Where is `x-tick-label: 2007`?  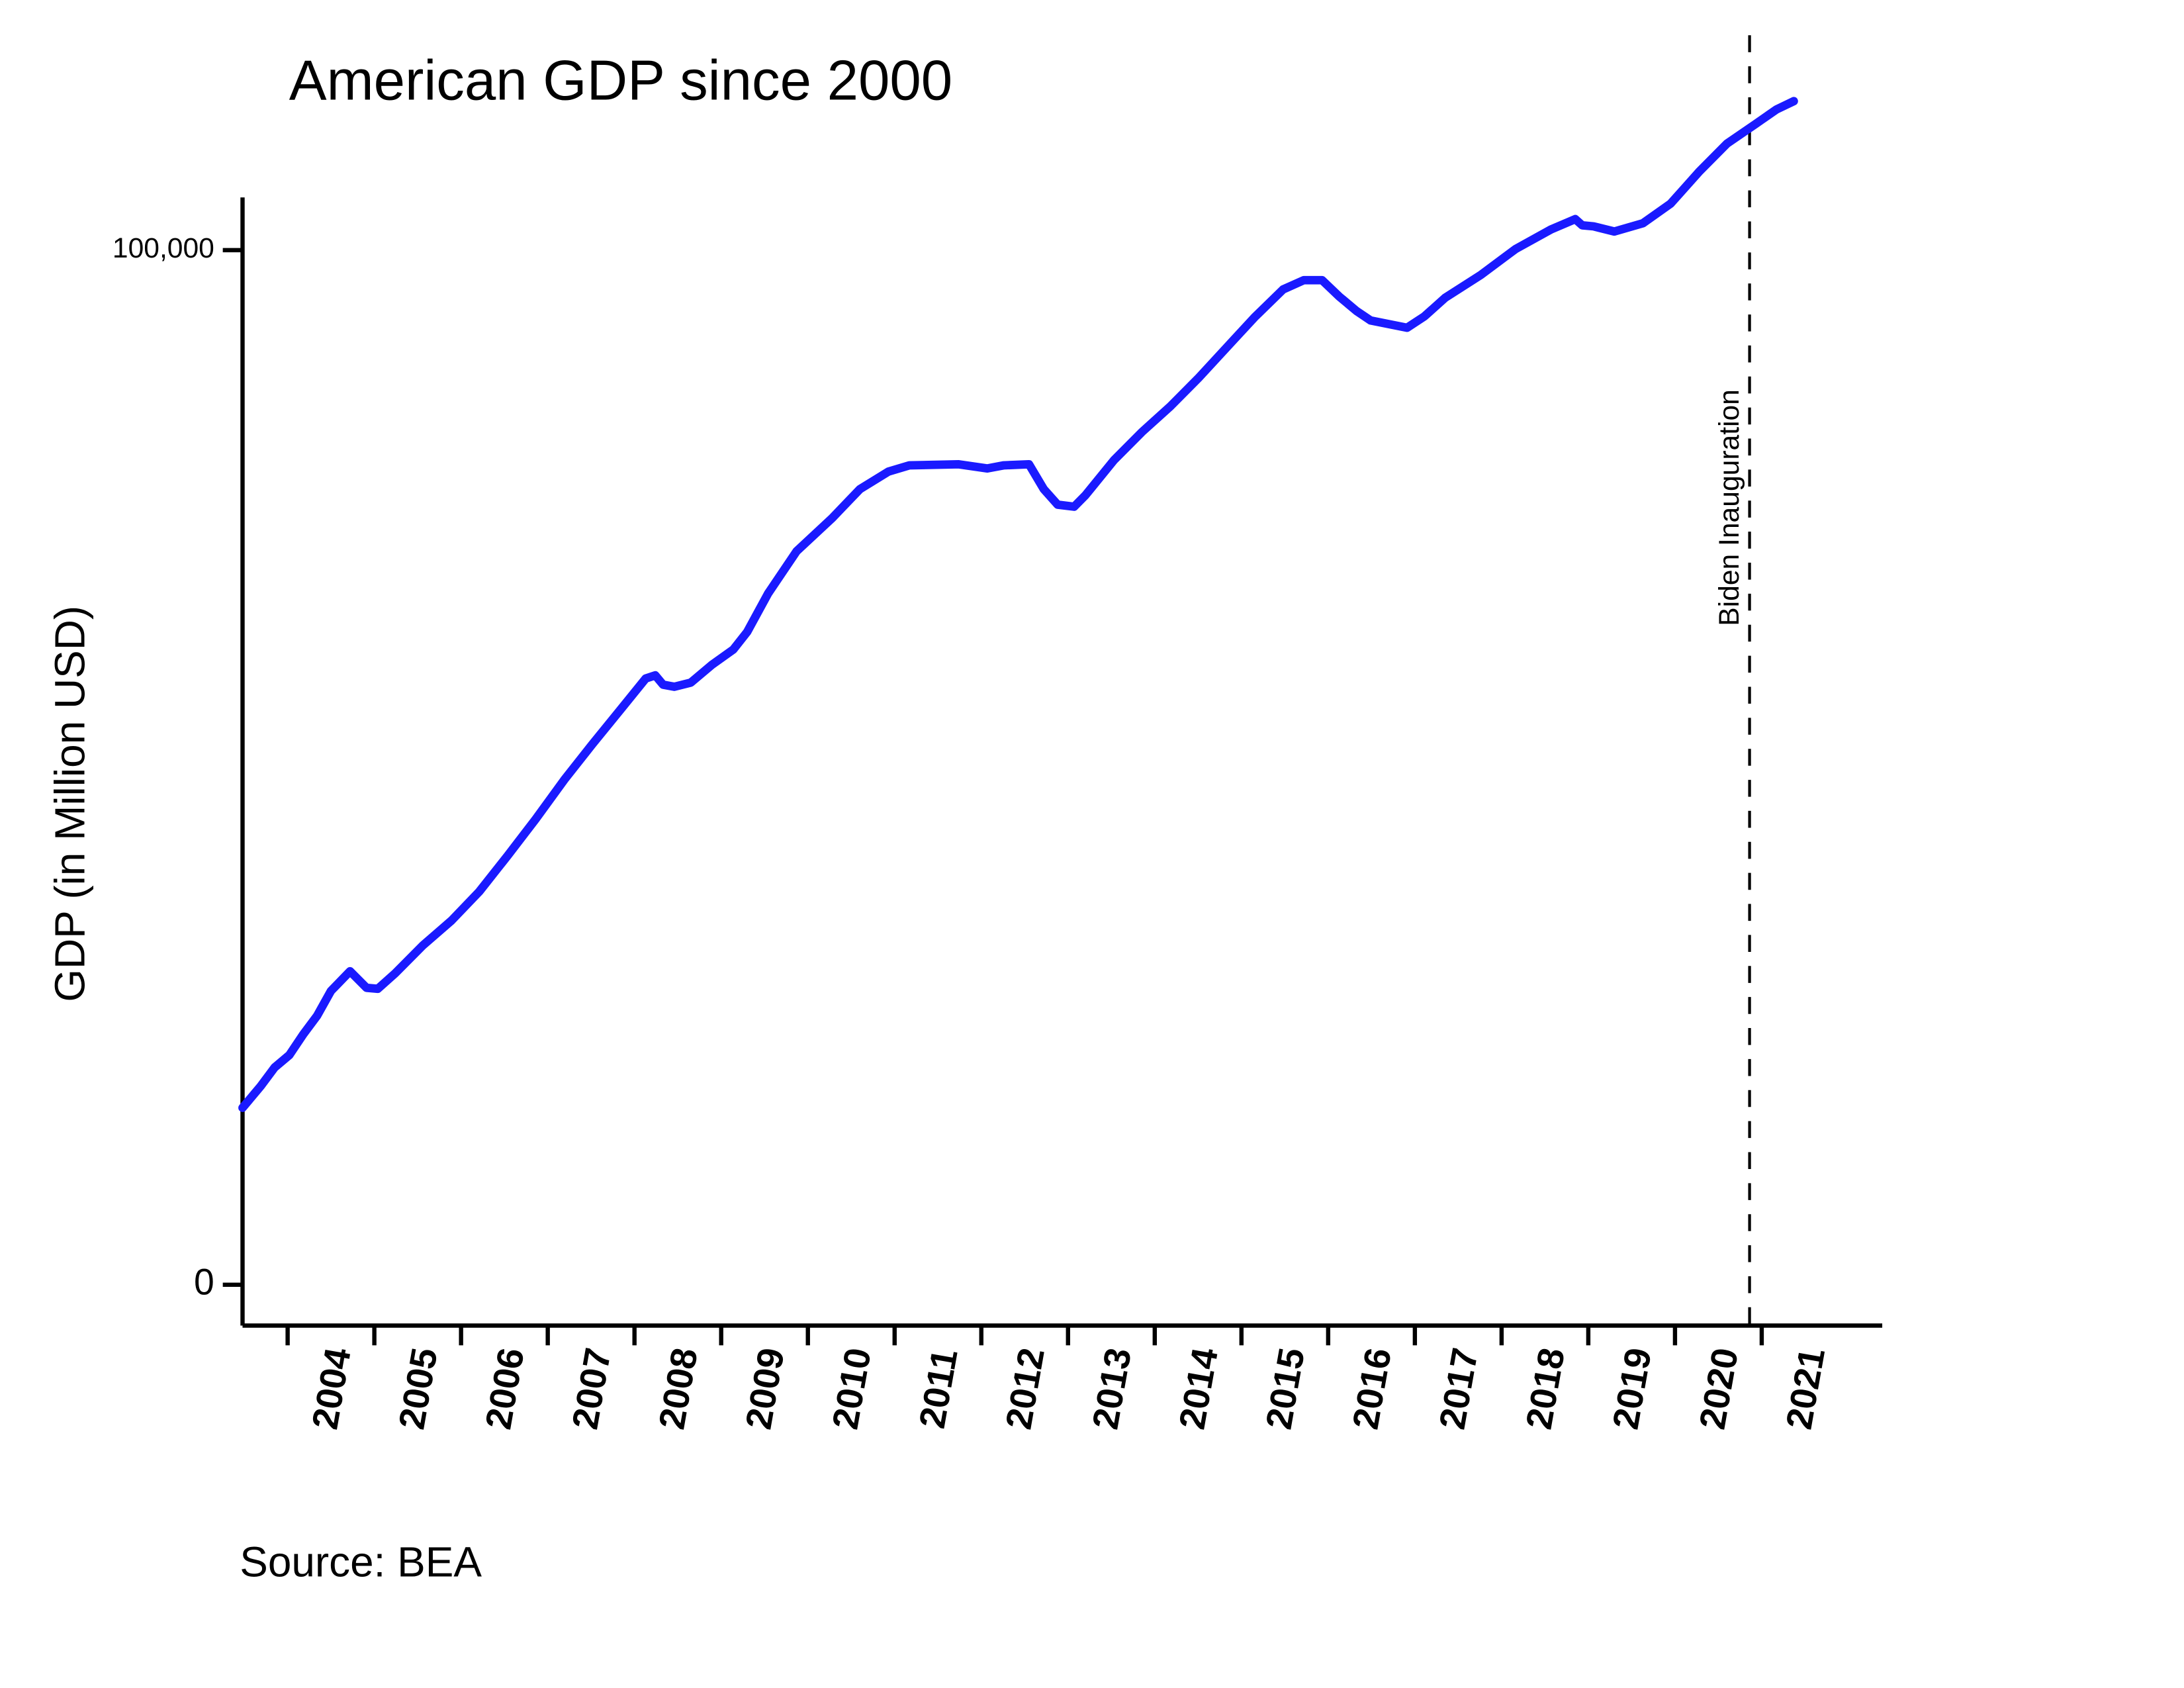
x-tick-label: 2007 is located at coordinates (591, 1388).